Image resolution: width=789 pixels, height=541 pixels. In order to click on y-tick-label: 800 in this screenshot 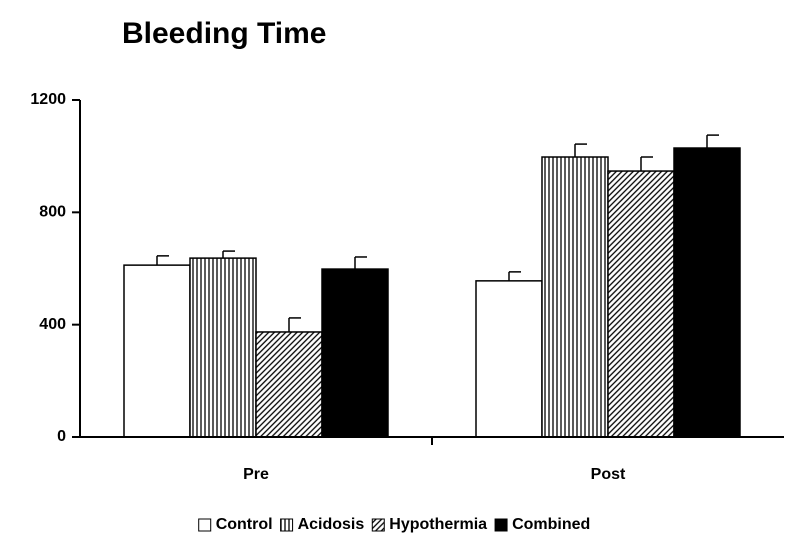, I will do `click(52, 212)`.